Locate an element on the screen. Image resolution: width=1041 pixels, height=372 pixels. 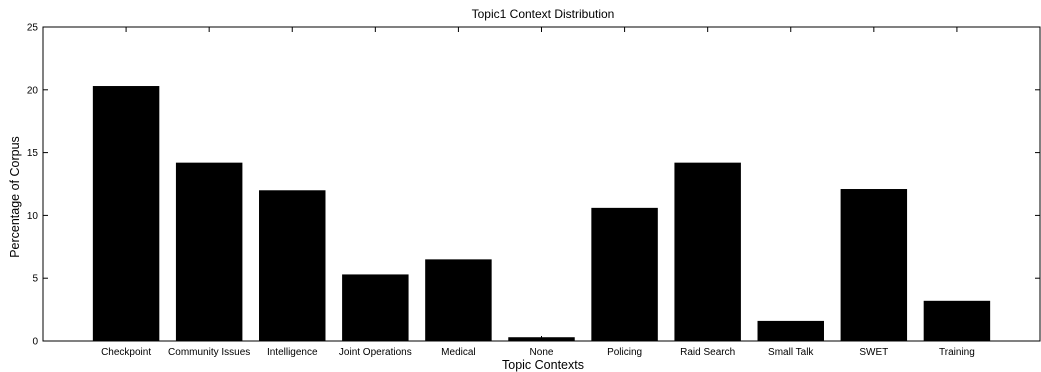
x-tick-label: Community Issues is located at coordinates (209, 352).